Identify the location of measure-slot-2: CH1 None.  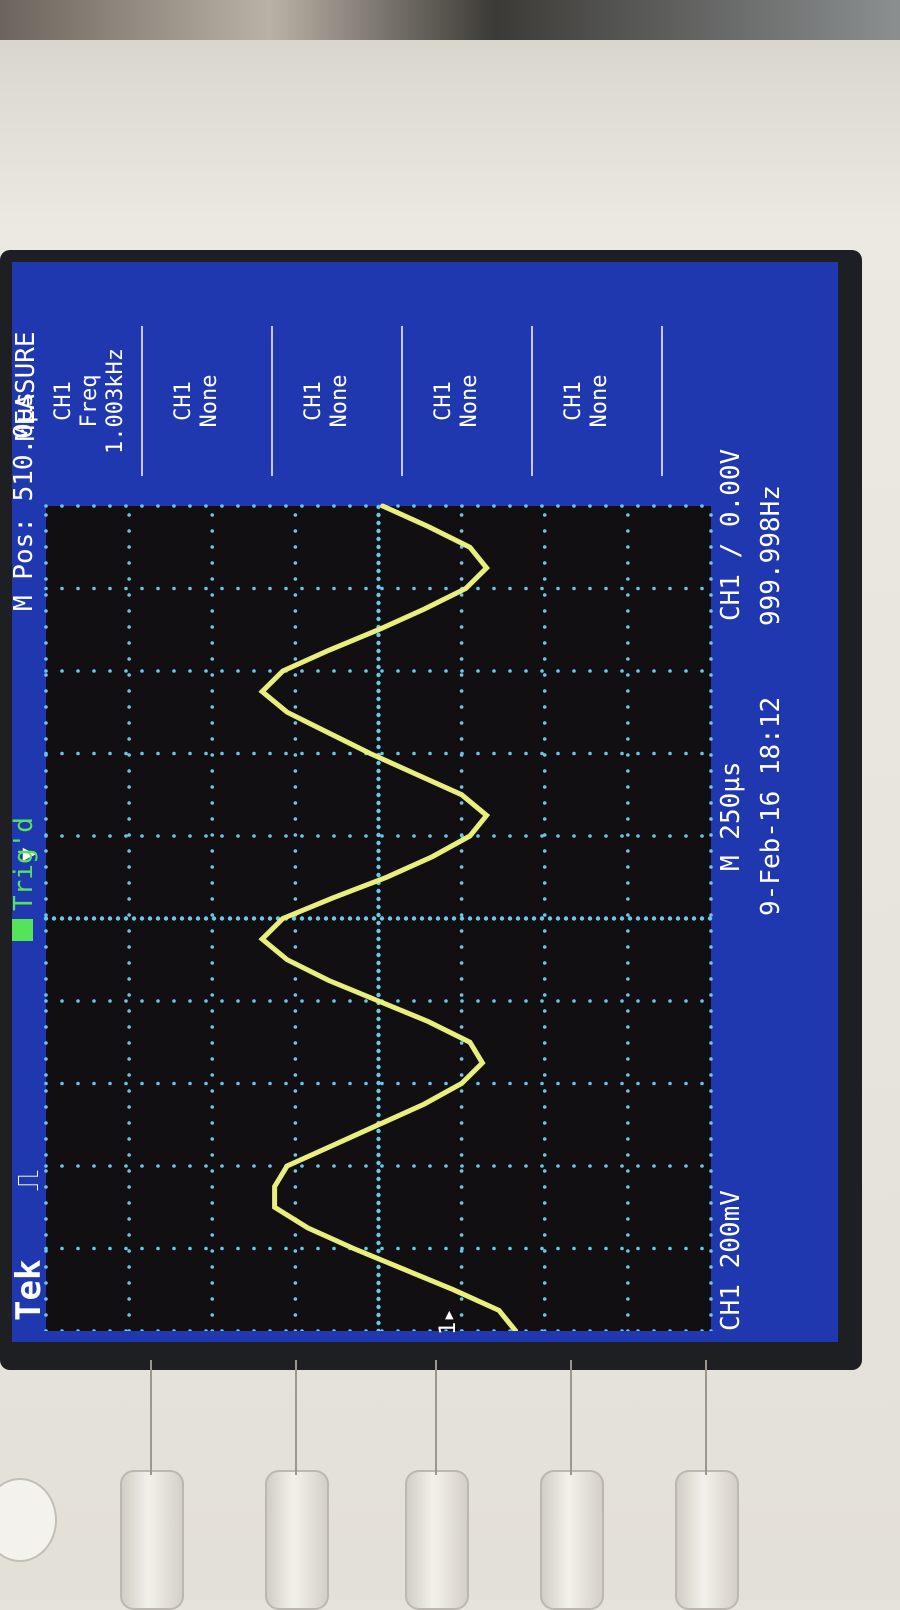
(197, 401).